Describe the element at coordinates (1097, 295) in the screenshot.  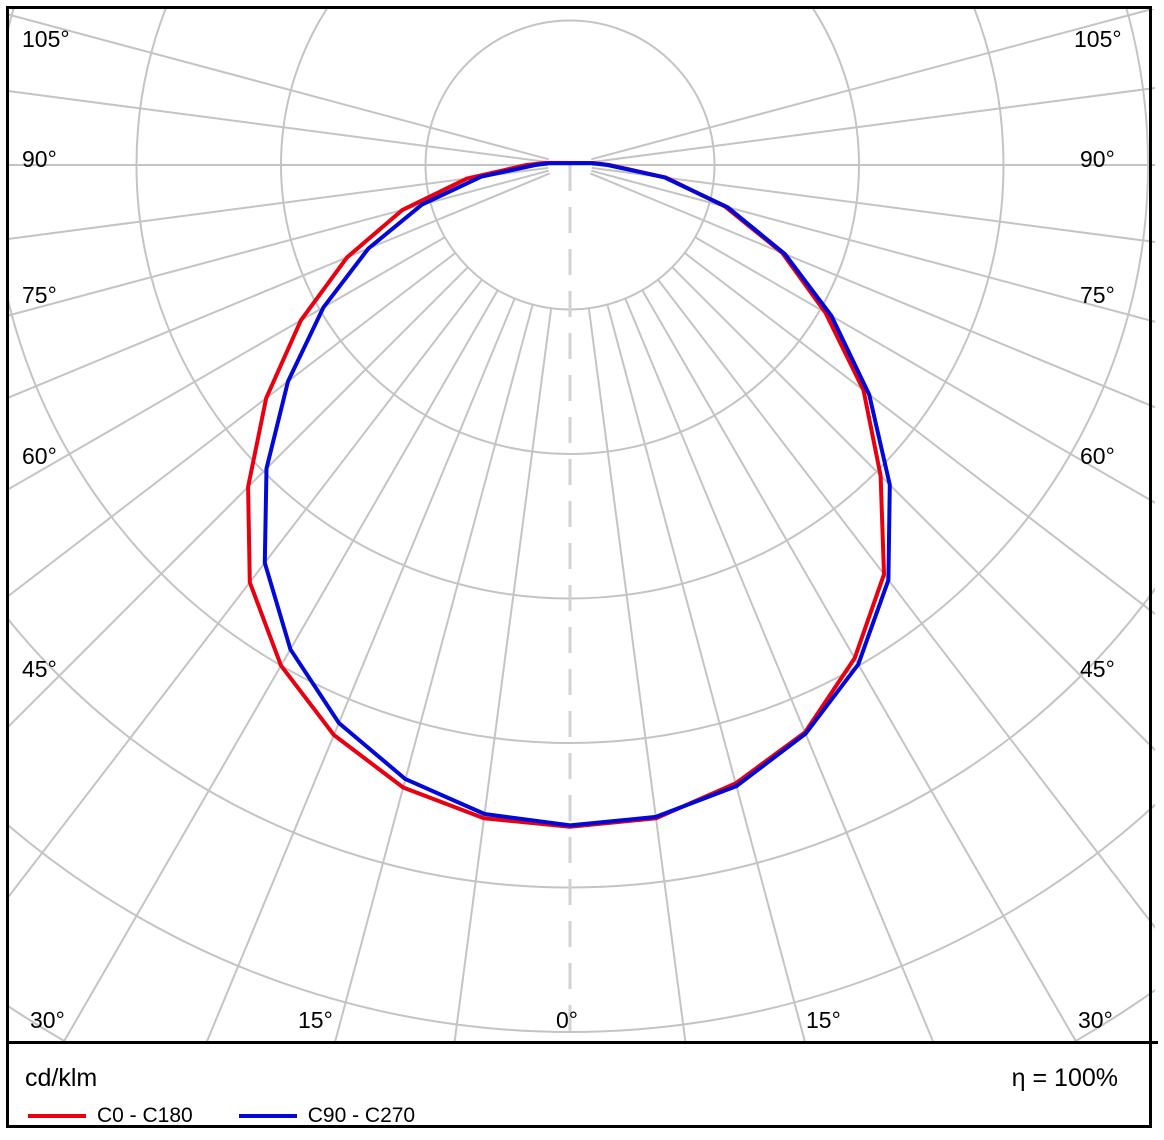
I see `angle-label-right-75: 75°` at that location.